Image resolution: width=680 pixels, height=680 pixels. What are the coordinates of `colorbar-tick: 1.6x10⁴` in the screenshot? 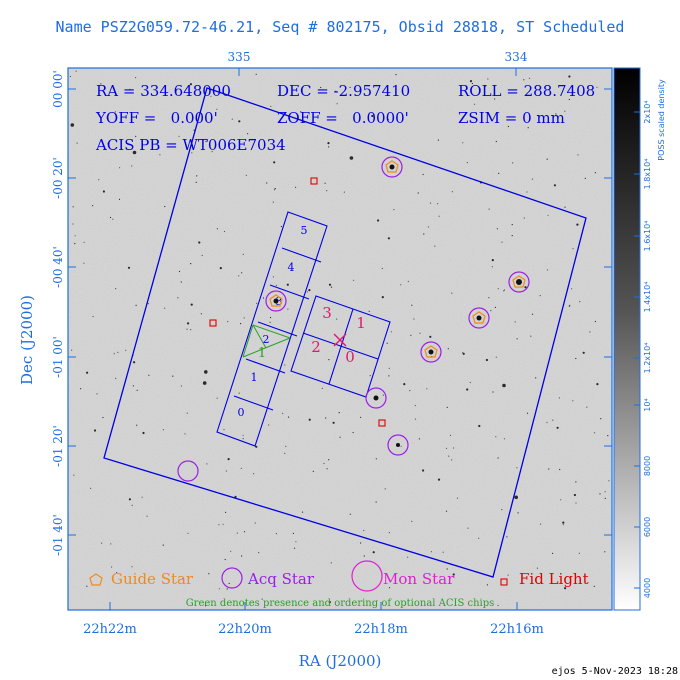 It's located at (647, 236).